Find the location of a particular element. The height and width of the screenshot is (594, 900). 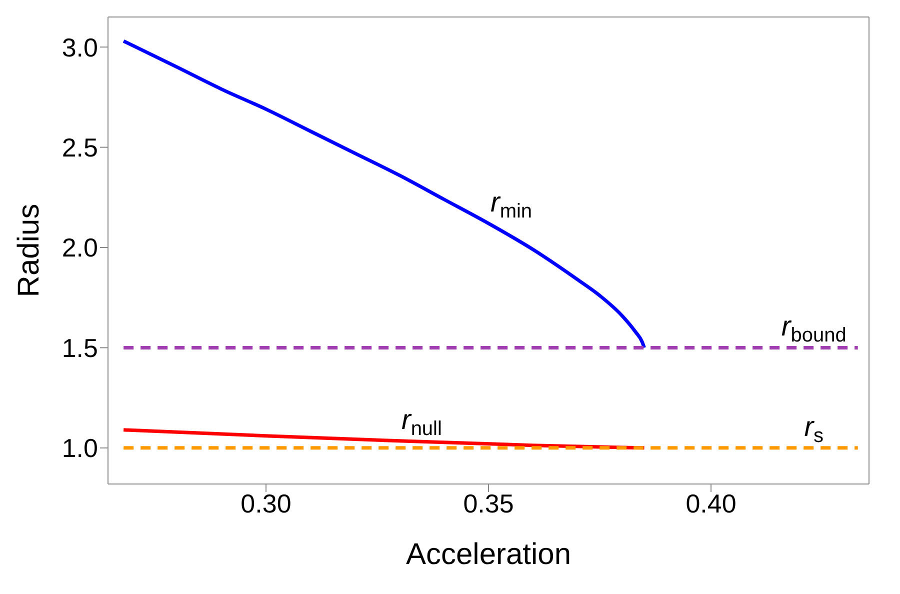

series-label: r$_{null}$ is located at coordinates (421, 422).